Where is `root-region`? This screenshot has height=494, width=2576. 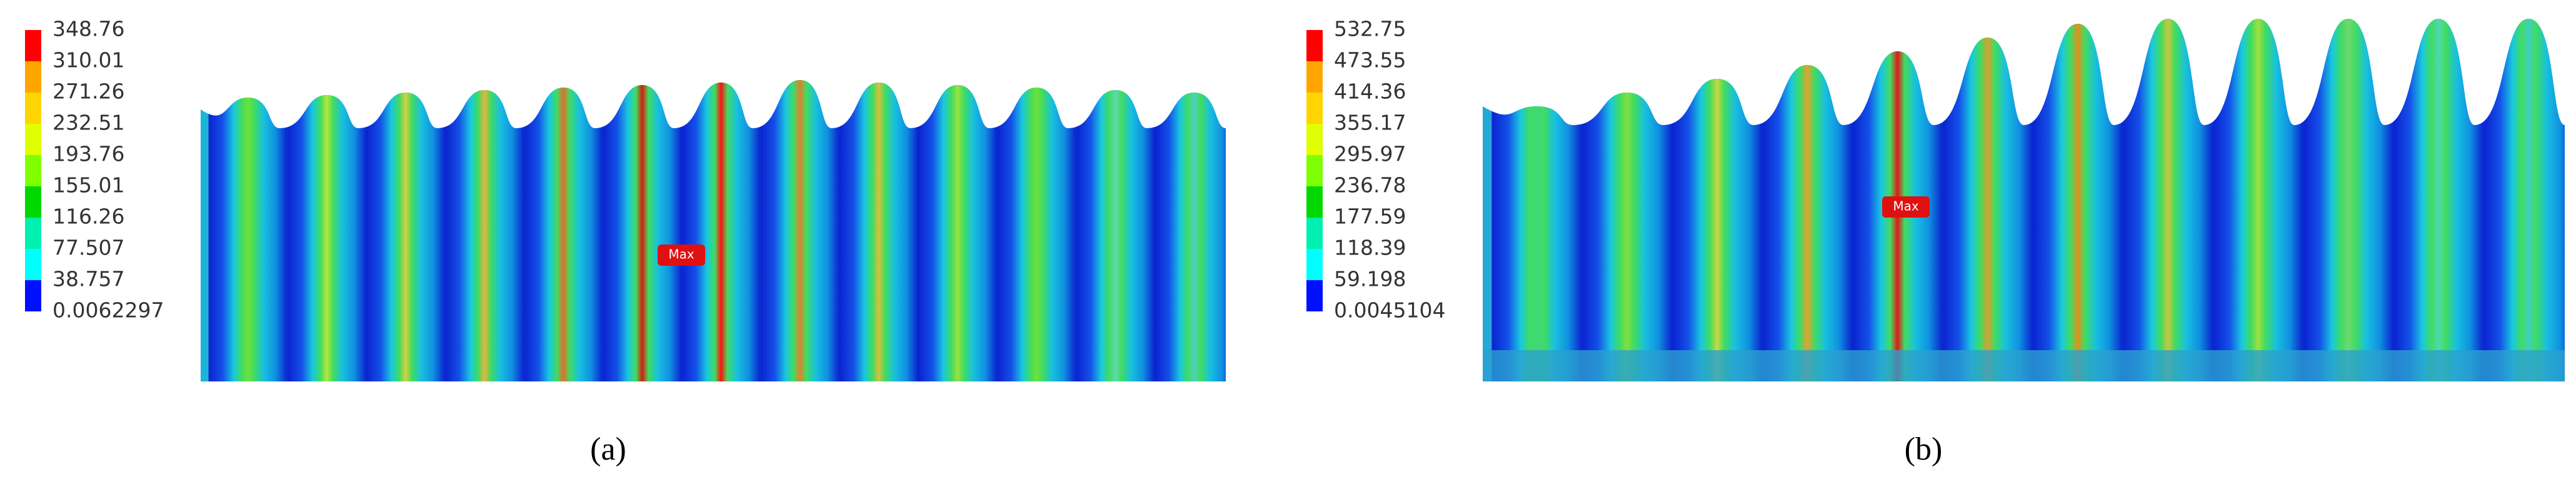
root-region is located at coordinates (2024, 366).